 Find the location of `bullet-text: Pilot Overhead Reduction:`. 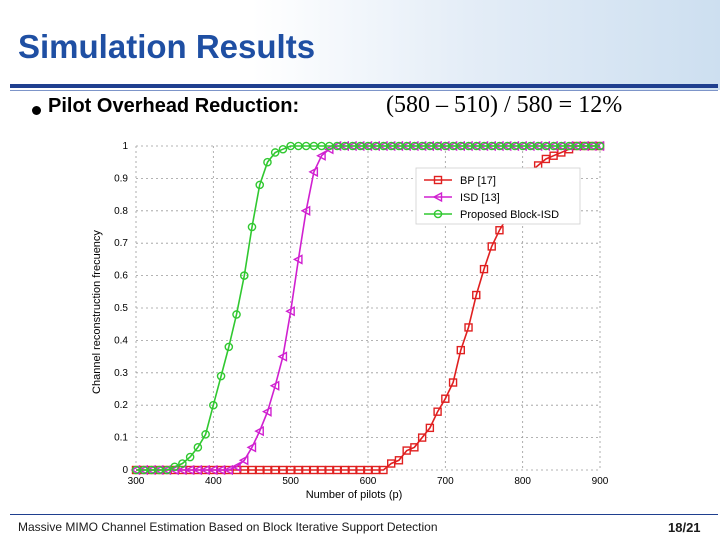

bullet-text: Pilot Overhead Reduction: is located at coordinates (174, 106).